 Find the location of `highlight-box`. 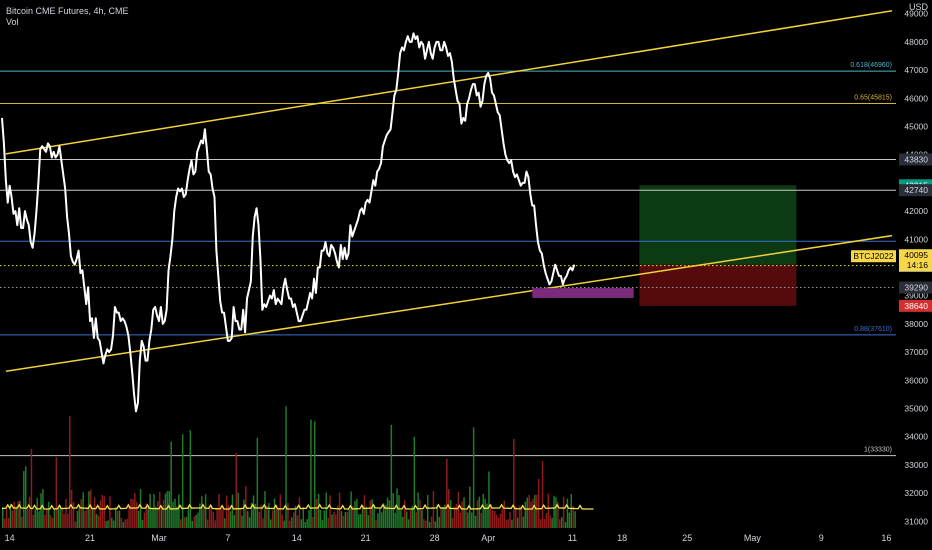

highlight-box is located at coordinates (583, 293).